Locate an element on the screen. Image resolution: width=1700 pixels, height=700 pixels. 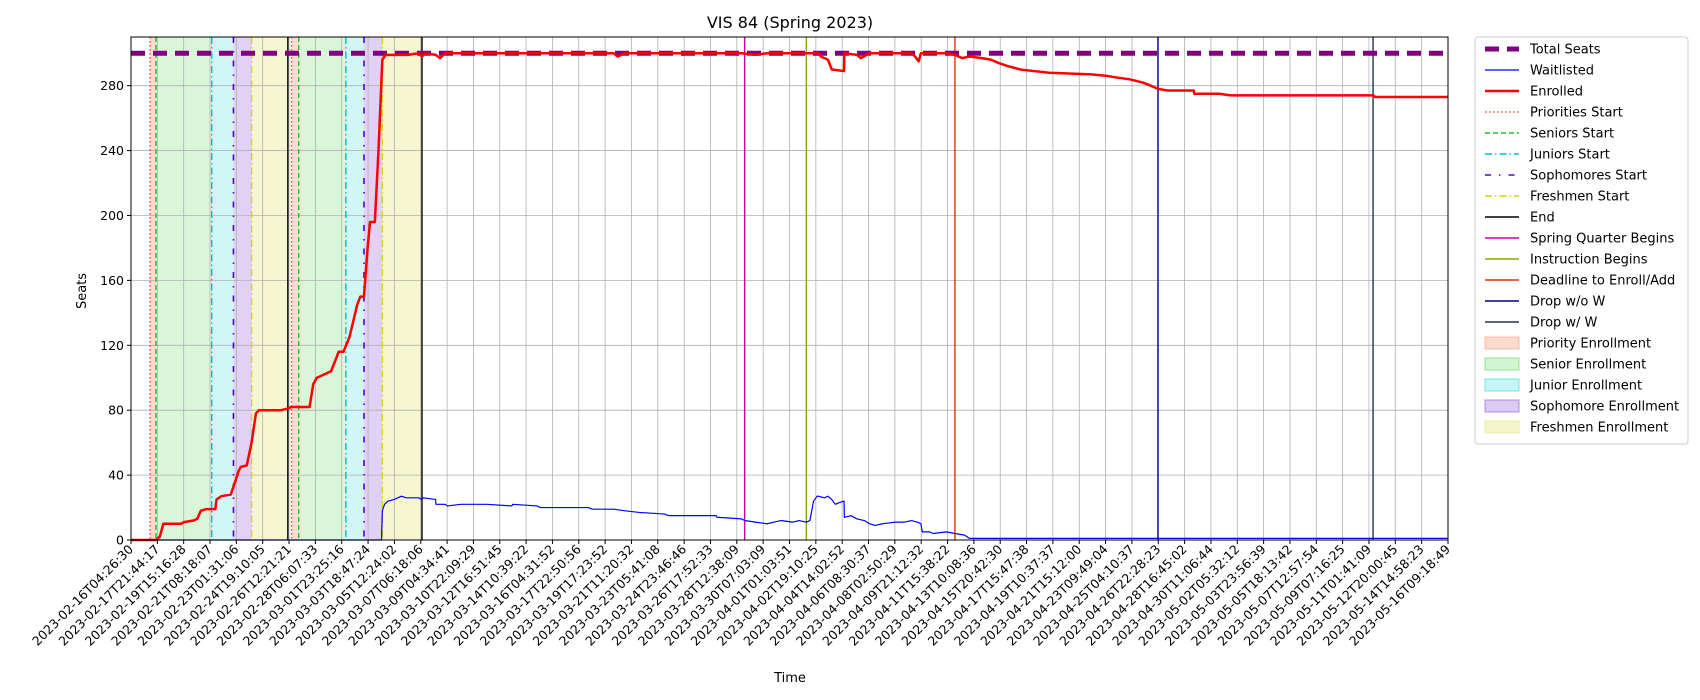
legend-label-juniors-start: Juniors Start is located at coordinates (1569, 155).